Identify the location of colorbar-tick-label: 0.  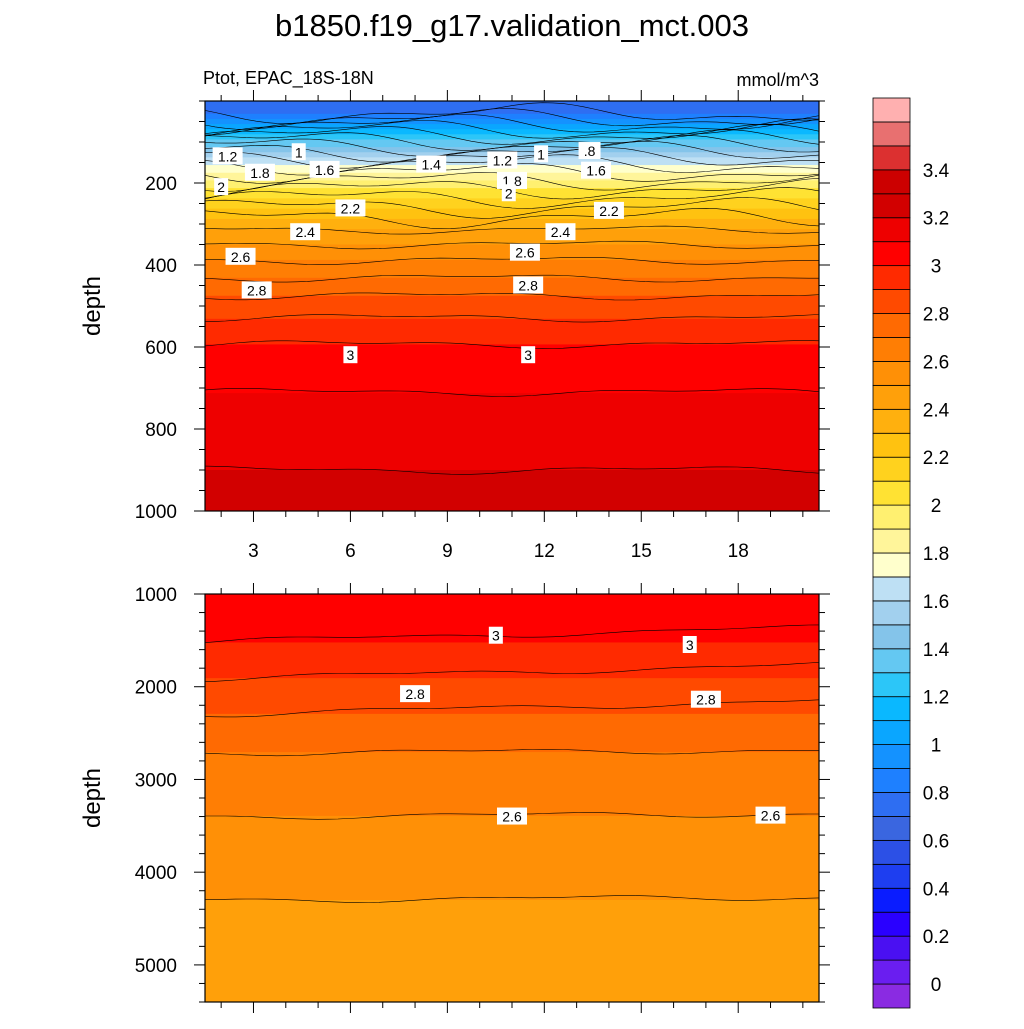
(936, 985).